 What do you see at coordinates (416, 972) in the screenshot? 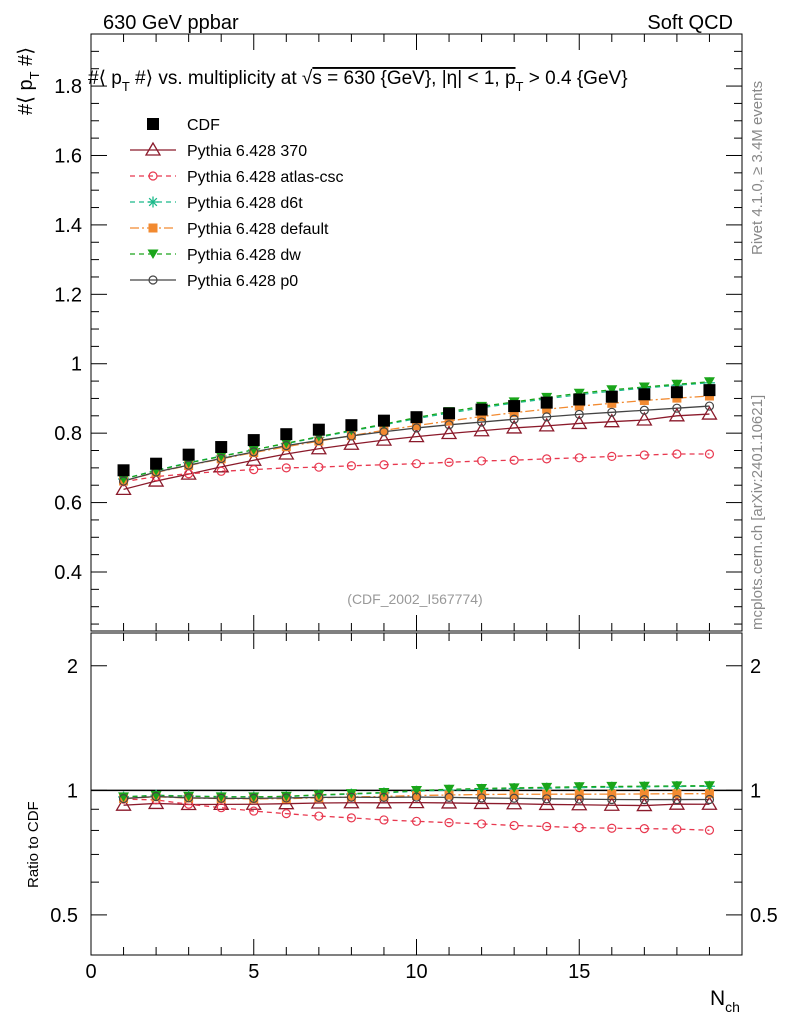
I see `x-tick-label: 10` at bounding box center [416, 972].